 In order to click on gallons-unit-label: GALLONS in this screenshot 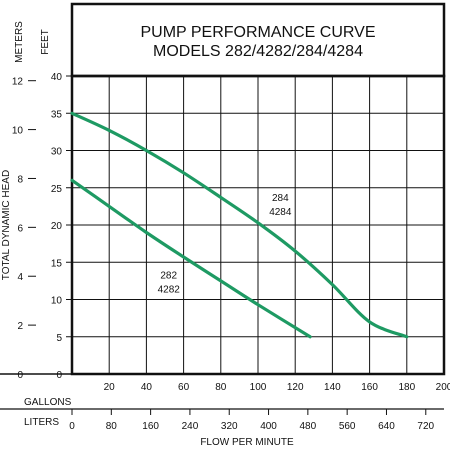, I will do `click(48, 402)`.